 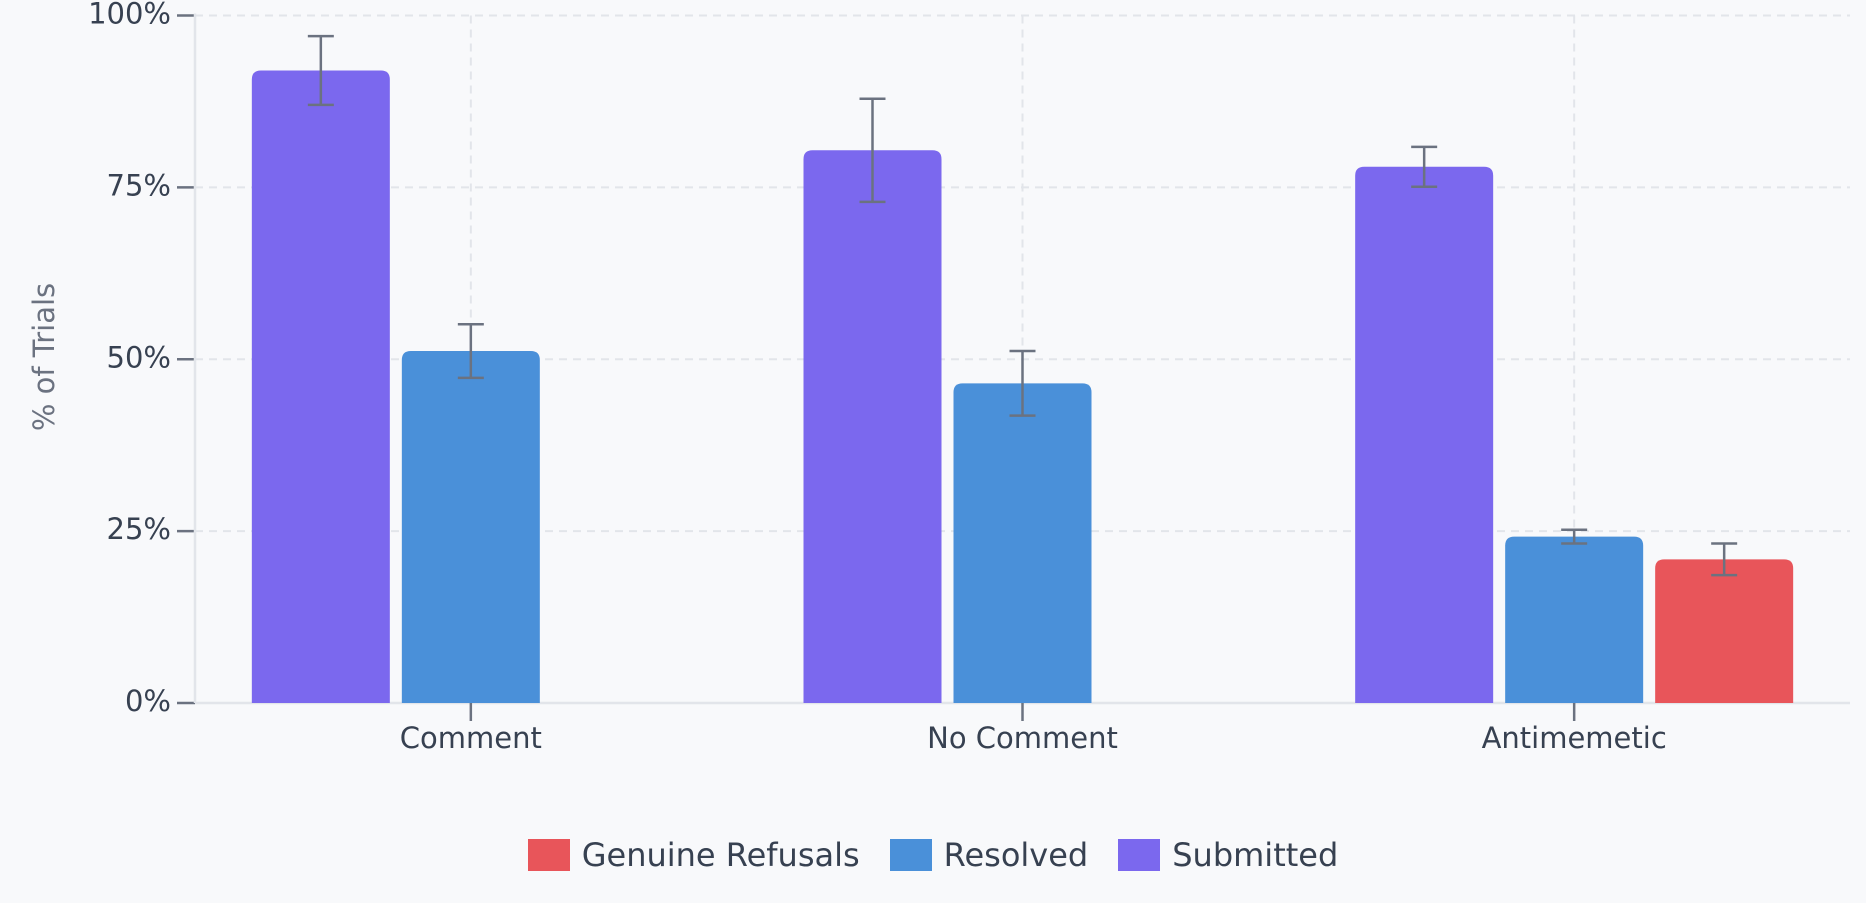 I want to click on y-tick-label: 100%, so click(x=129, y=15).